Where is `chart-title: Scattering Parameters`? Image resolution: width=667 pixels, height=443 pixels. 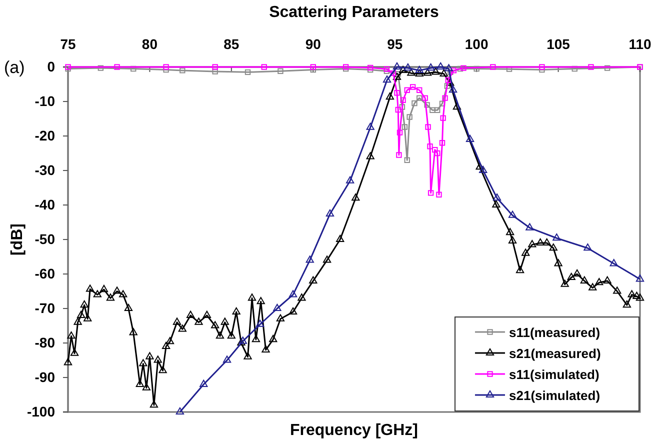 chart-title: Scattering Parameters is located at coordinates (354, 12).